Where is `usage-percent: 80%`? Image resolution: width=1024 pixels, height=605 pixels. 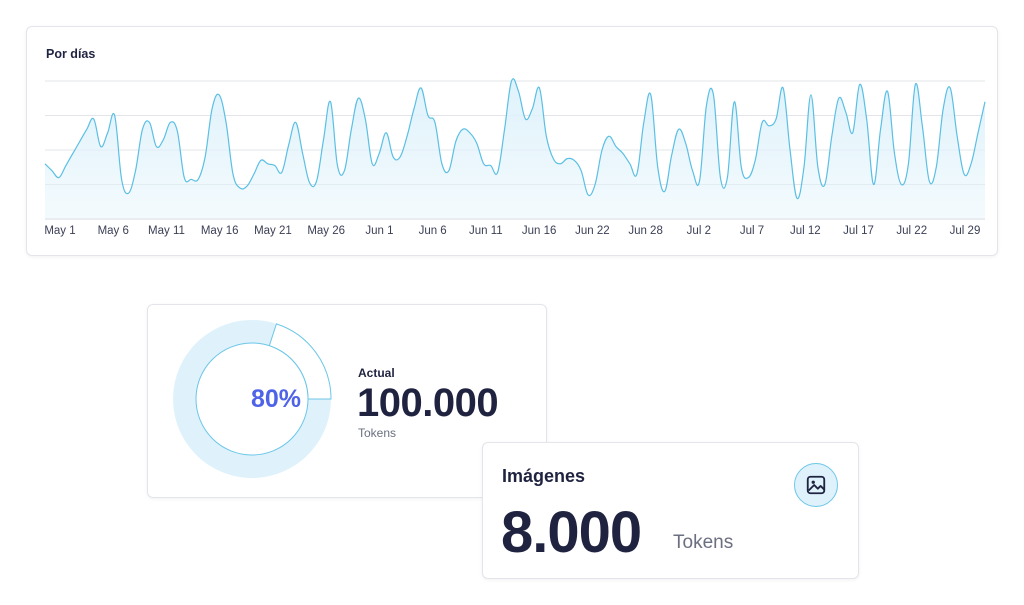 usage-percent: 80% is located at coordinates (276, 399).